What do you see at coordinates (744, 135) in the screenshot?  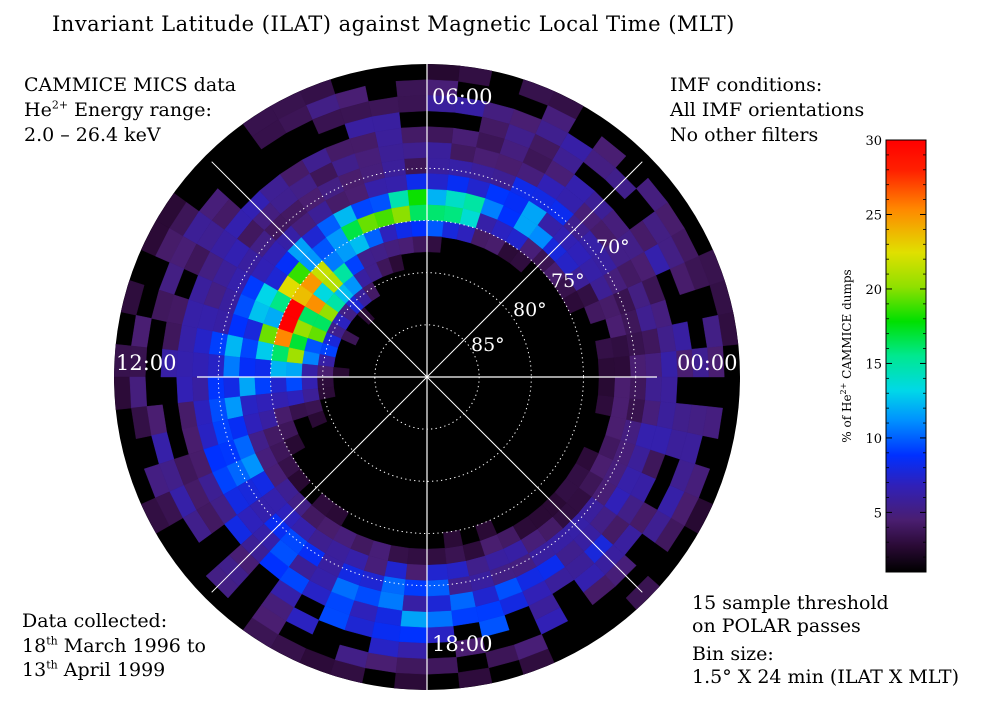 I see `filters-label: No other filters` at bounding box center [744, 135].